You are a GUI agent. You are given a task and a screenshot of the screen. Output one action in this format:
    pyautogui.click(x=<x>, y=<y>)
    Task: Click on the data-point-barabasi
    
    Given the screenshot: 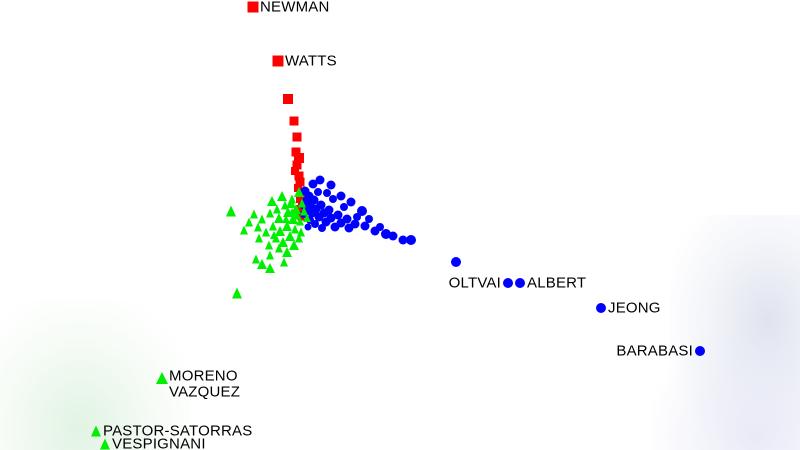 What is the action you would take?
    pyautogui.click(x=700, y=351)
    